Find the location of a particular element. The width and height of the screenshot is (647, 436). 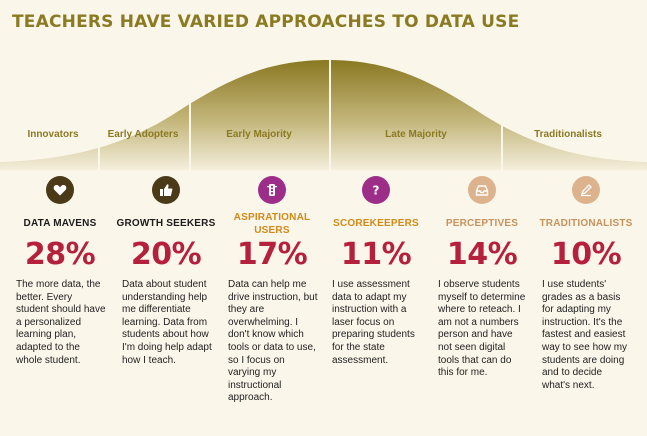

category-label: TRADITIONALISTS is located at coordinates (586, 223).